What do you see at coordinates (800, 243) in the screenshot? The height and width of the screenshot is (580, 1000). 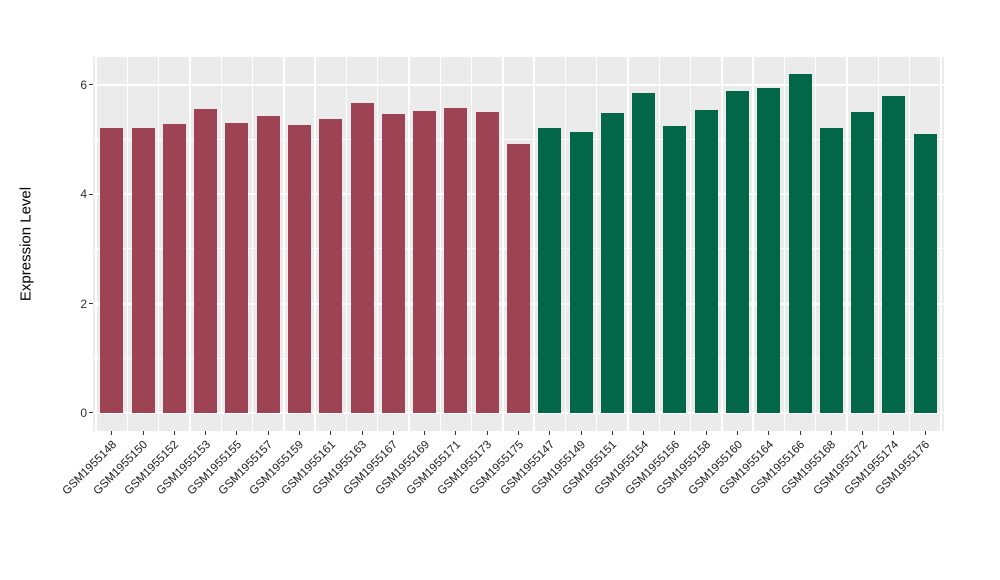 I see `bar-GSM1955166` at bounding box center [800, 243].